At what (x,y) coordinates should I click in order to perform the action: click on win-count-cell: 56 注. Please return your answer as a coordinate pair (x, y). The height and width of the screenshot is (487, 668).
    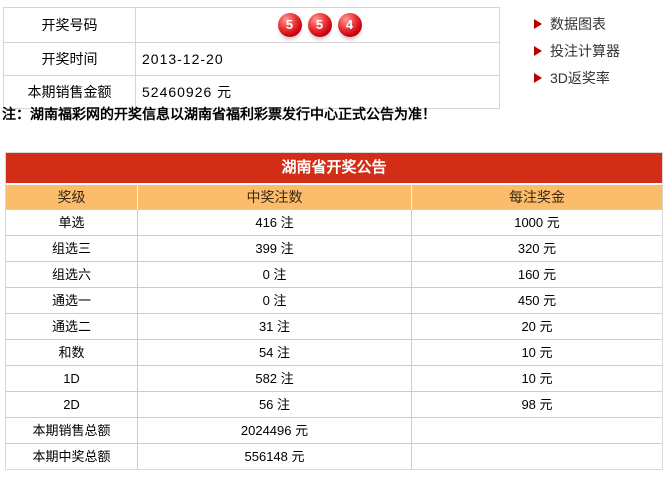
    Looking at the image, I should click on (274, 404).